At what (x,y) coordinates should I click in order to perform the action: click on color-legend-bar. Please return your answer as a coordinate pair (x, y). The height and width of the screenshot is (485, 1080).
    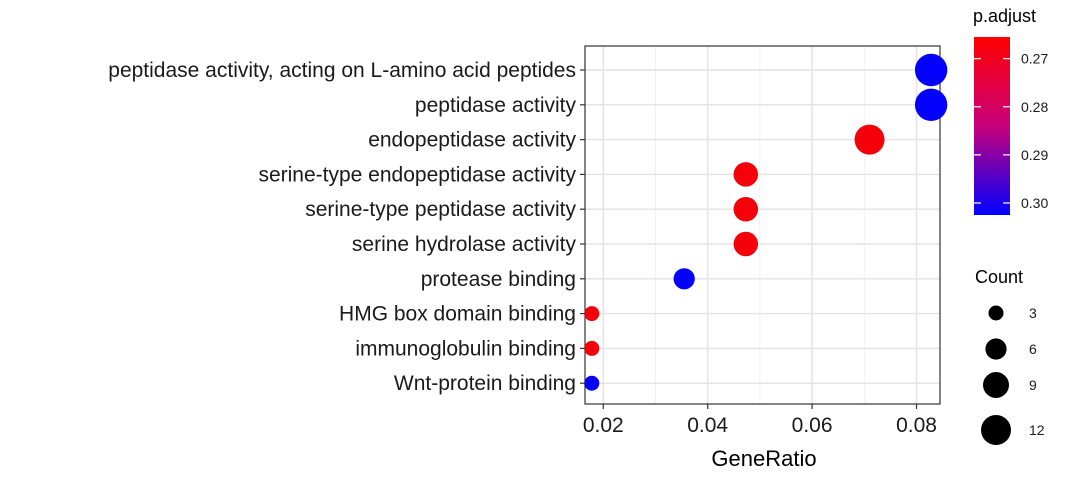
    Looking at the image, I should click on (992, 126).